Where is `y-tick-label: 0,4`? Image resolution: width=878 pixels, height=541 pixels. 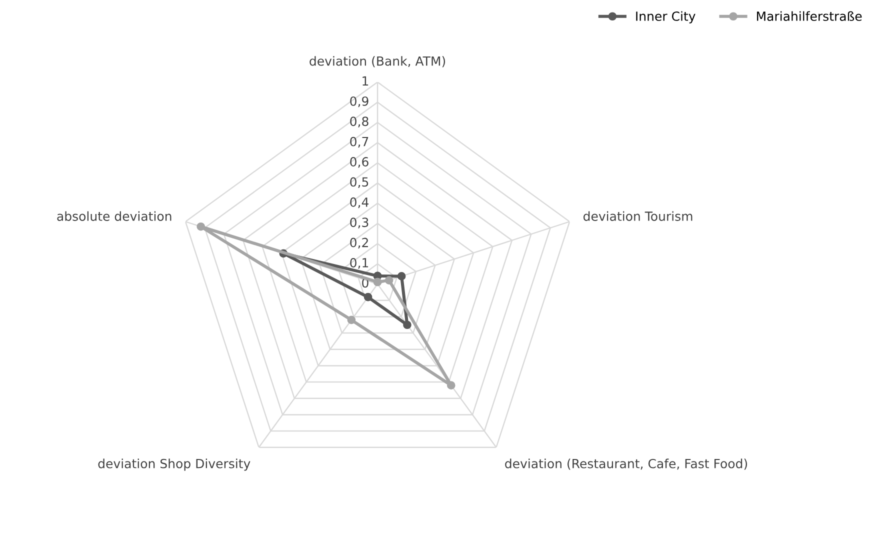
y-tick-label: 0,4 is located at coordinates (359, 202).